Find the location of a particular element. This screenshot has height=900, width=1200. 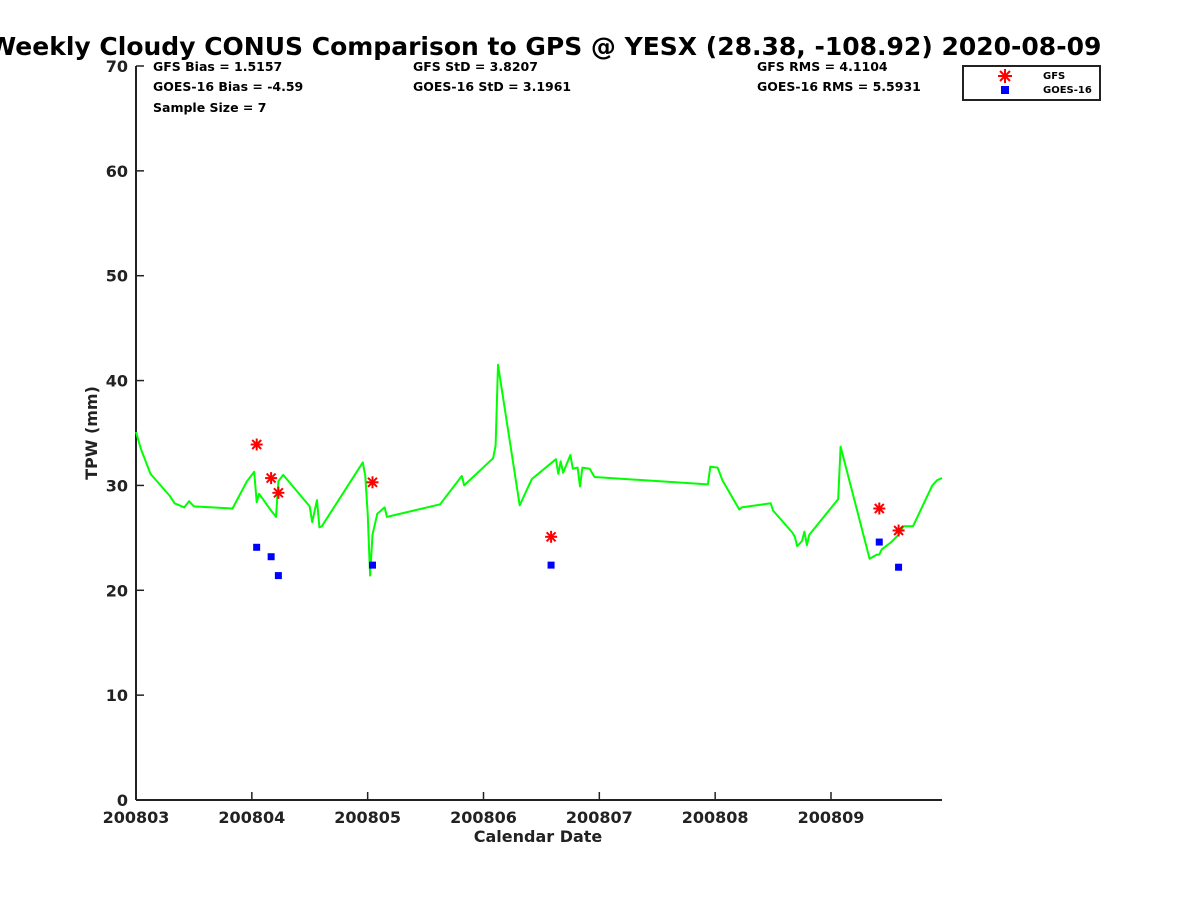

gfs-bias-stat: GFS Bias = 1.5157 is located at coordinates (217, 66).